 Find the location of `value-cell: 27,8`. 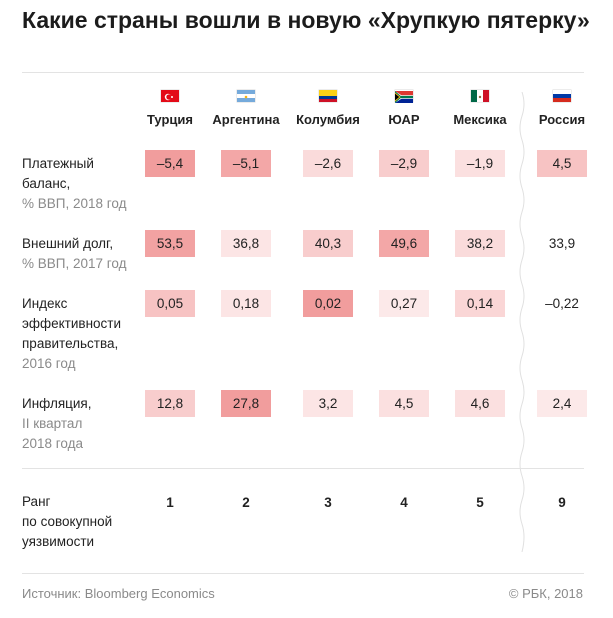

value-cell: 27,8 is located at coordinates (246, 403).